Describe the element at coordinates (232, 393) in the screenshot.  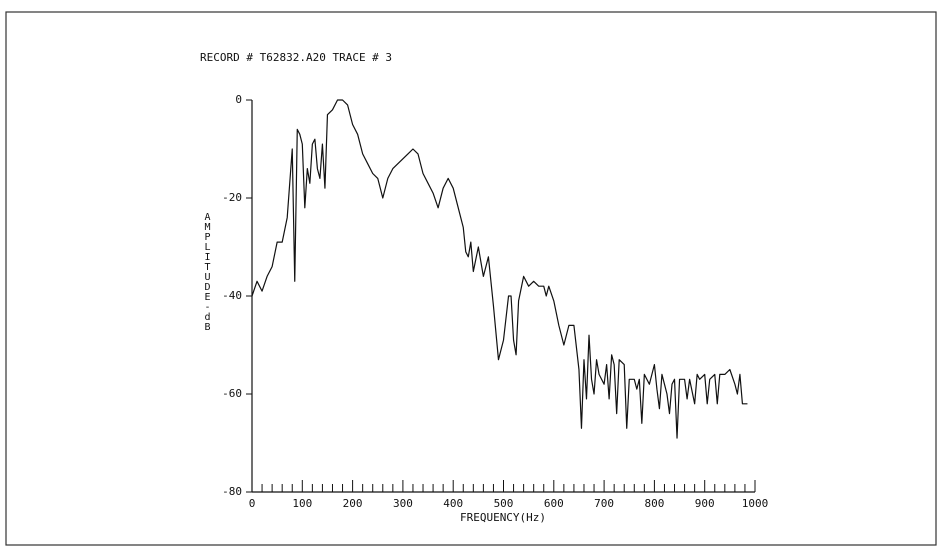
I see `y-tick-label: -60` at that location.